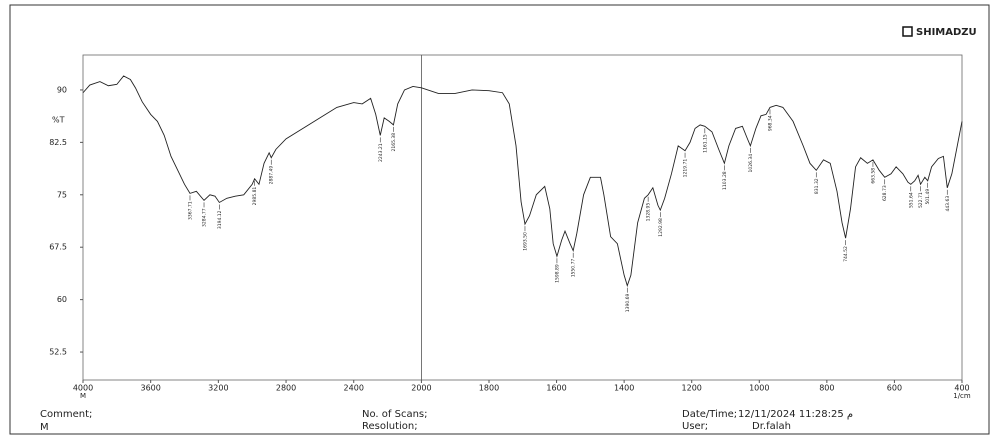 The image size is (999, 439). I want to click on peak-label: 551.64, so click(911, 200).